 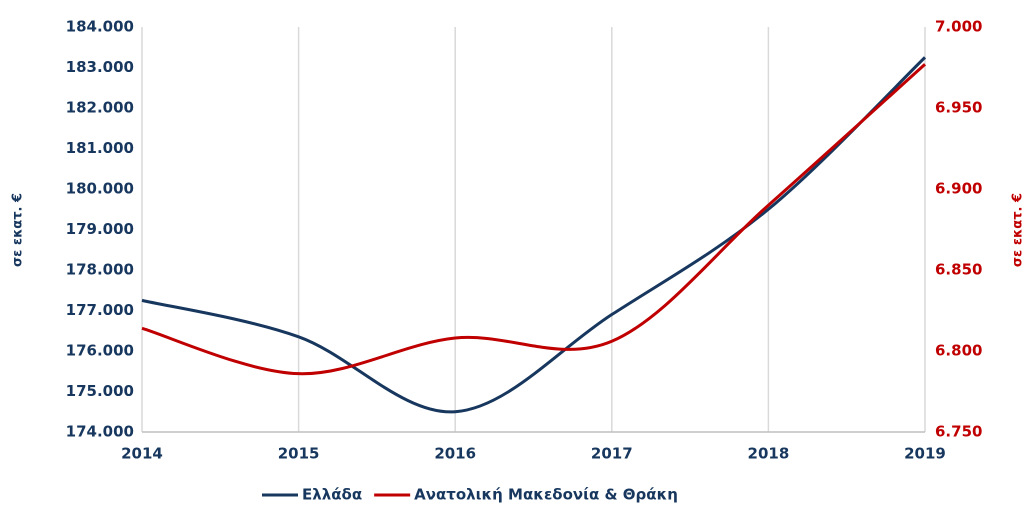 I want to click on y-axis-title: σε εκατ. €, so click(x=18, y=230).